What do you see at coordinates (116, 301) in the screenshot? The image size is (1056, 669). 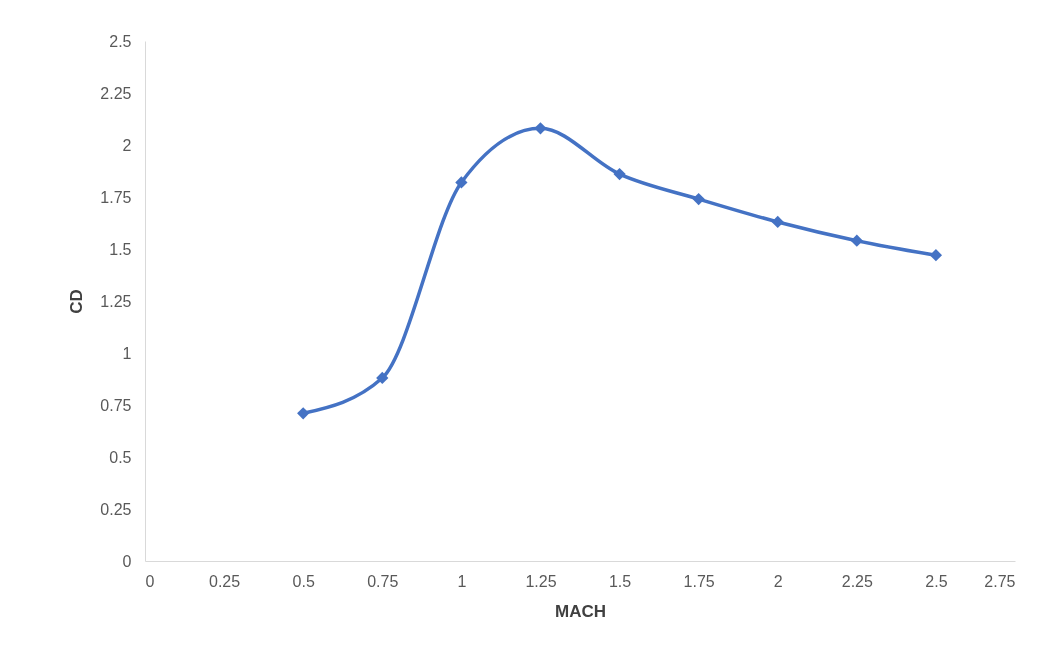 I see `y-tick-label: 1.25` at bounding box center [116, 301].